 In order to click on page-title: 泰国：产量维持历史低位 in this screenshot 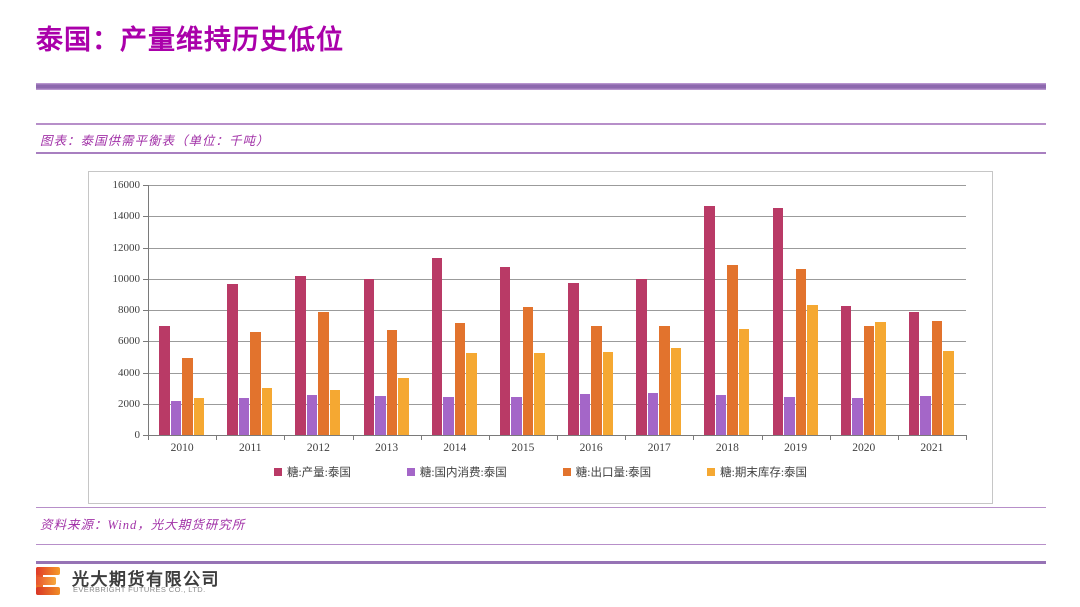, I will do `click(190, 40)`.